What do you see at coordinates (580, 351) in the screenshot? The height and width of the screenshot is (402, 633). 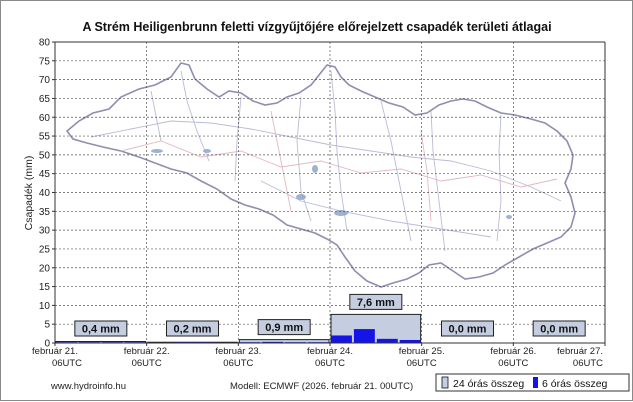 I see `x-tick-label-day: február 27.` at bounding box center [580, 351].